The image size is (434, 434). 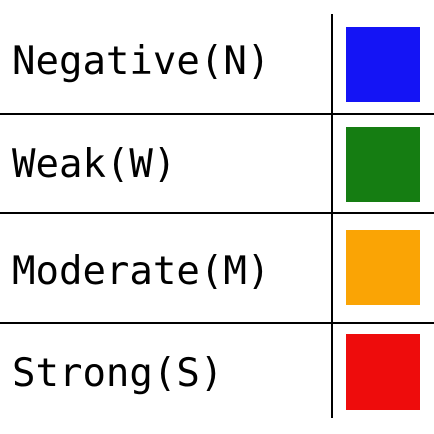 I want to click on legend-label-moderate: Moderate(M), so click(x=141, y=271).